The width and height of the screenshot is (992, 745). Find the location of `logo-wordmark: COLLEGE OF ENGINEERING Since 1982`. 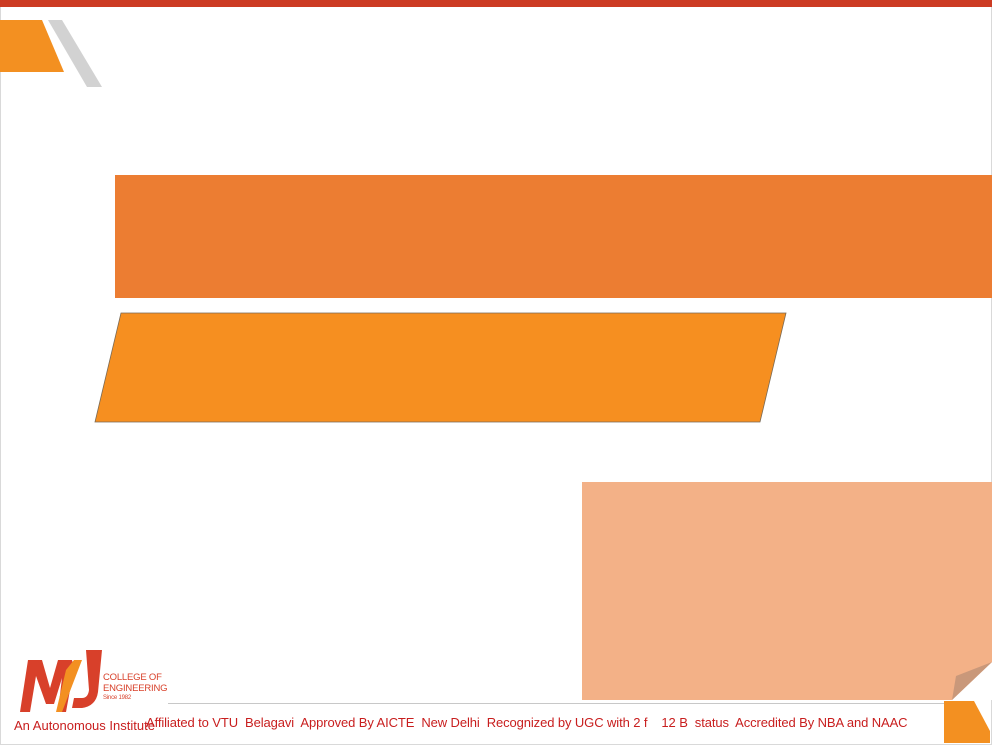

logo-wordmark: COLLEGE OF ENGINEERING Since 1982 is located at coordinates (135, 687).